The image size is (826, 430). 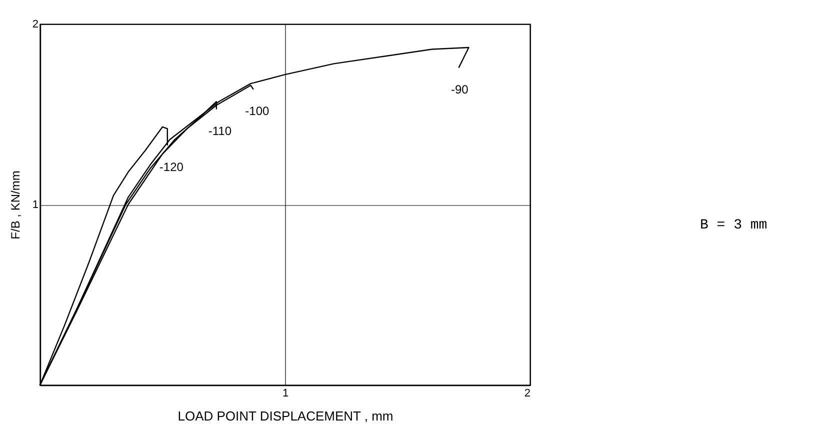 What do you see at coordinates (286, 416) in the screenshot?
I see `x-axis-title: LOAD POINT DISPLACEMENT , mm` at bounding box center [286, 416].